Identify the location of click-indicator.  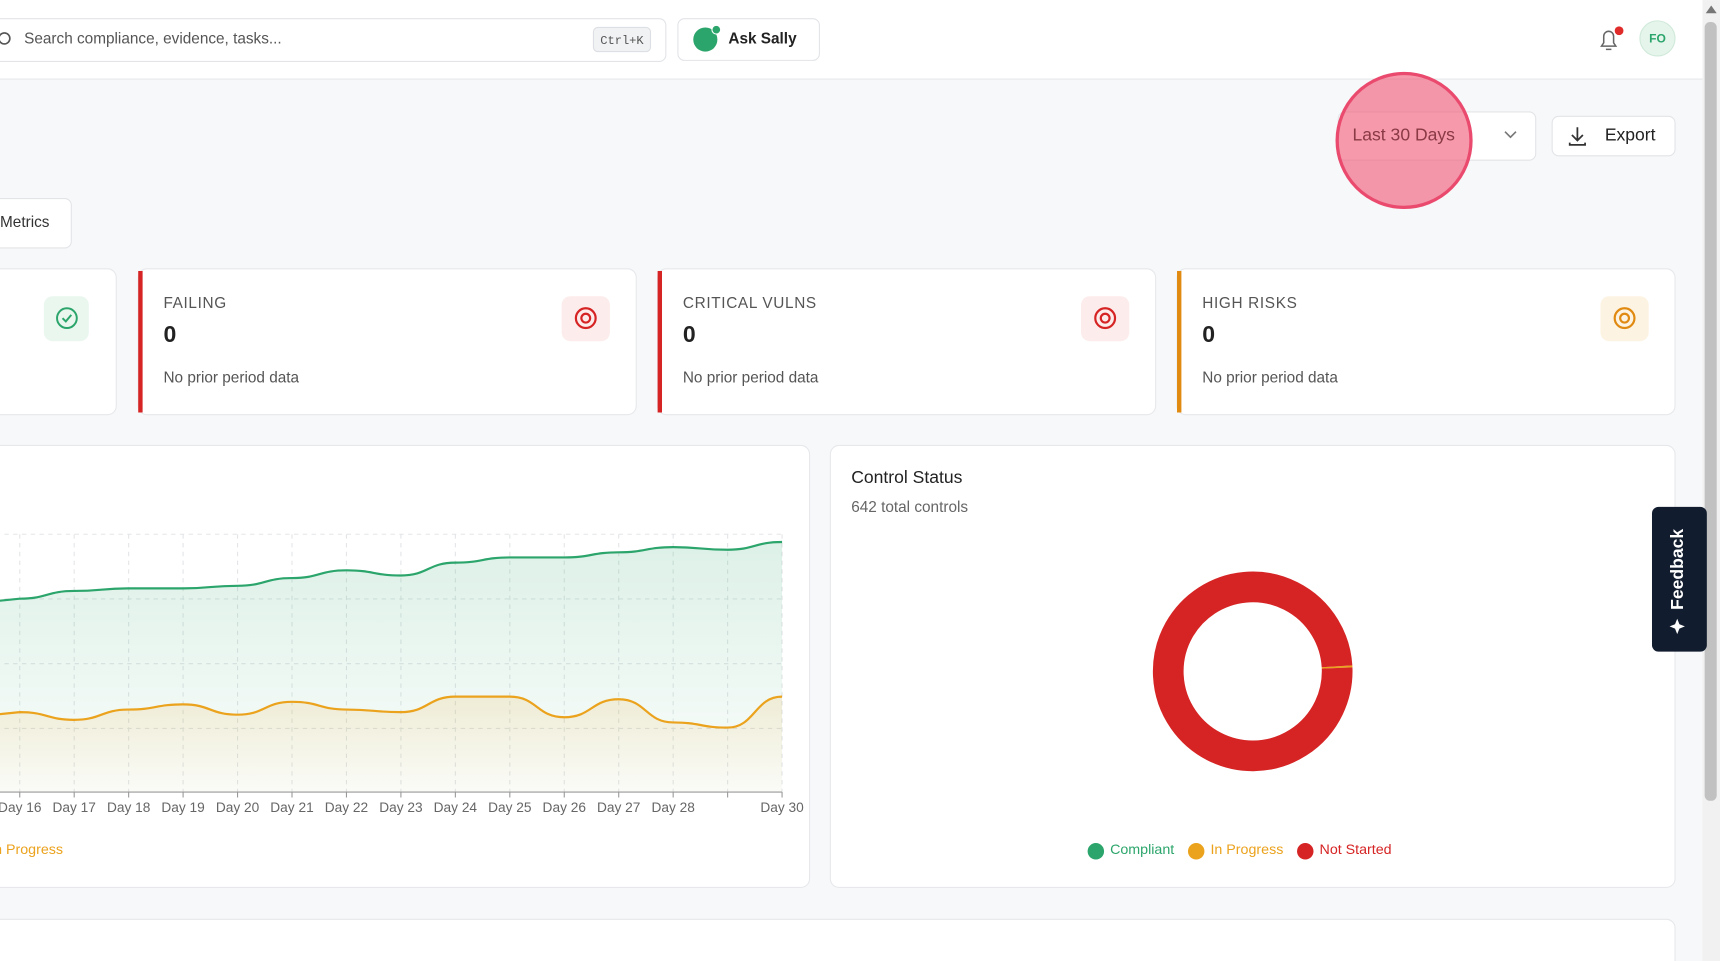
(1404, 140).